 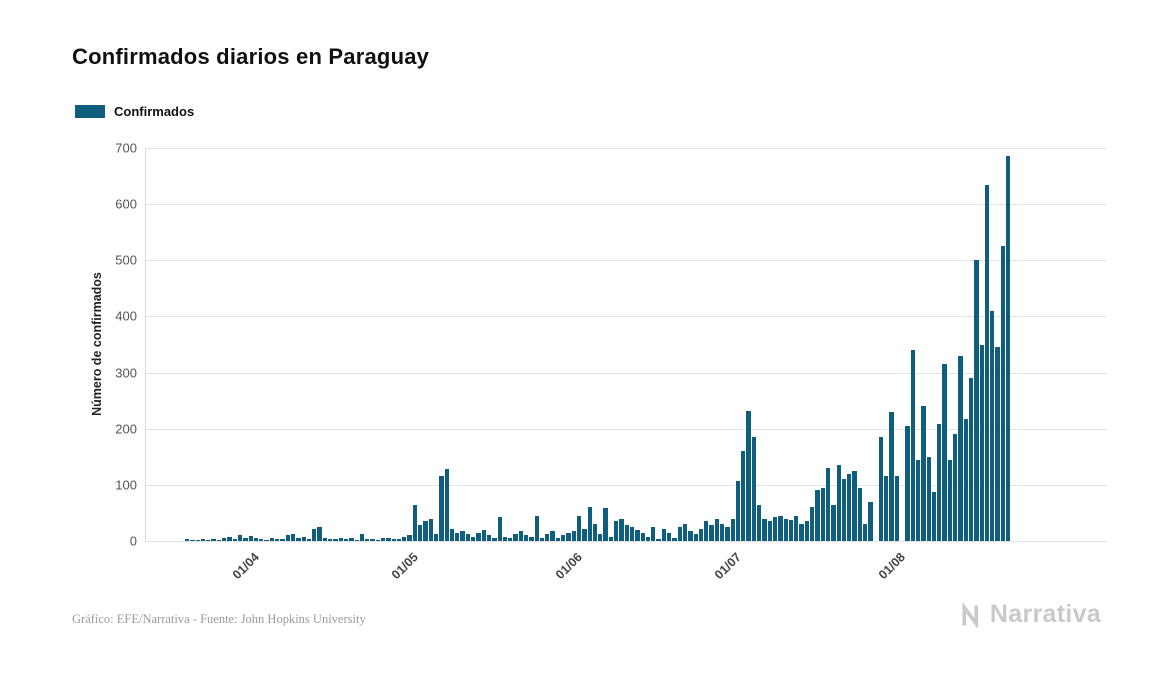 I want to click on narrativa-logo-icon, so click(x=970, y=614).